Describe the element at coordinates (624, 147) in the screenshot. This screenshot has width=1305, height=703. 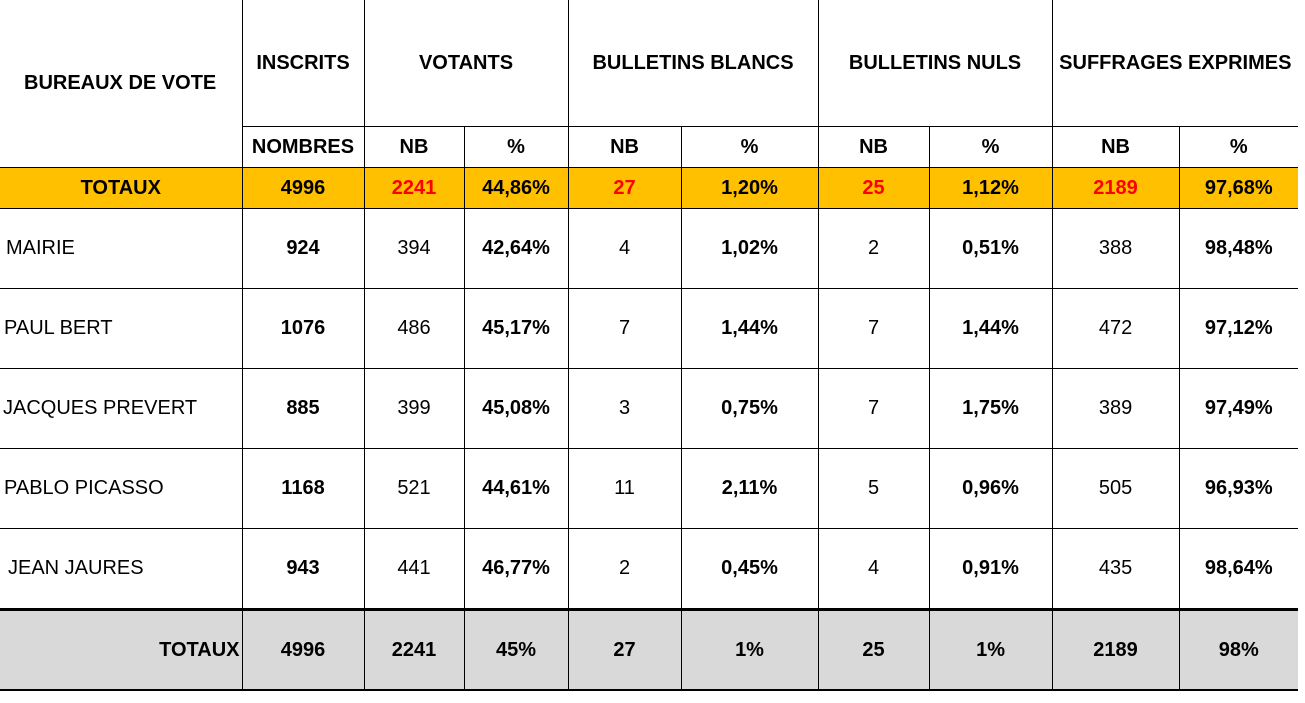
I see `subheader-blancs-nb: NB` at that location.